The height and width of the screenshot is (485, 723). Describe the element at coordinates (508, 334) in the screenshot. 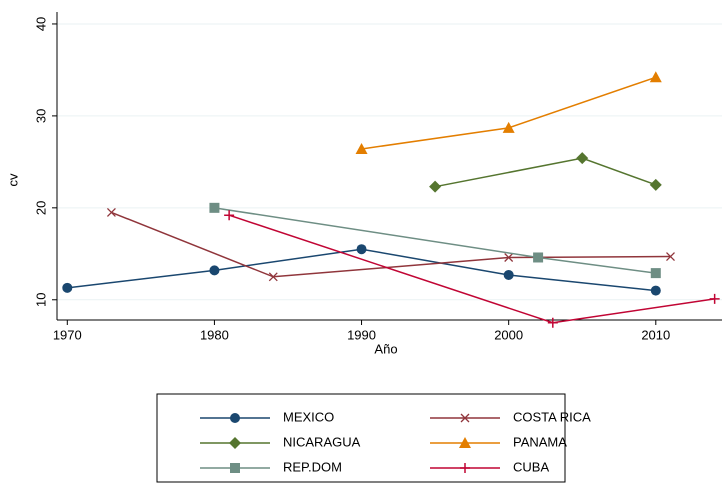

I see `x-tick-label: 2000` at that location.